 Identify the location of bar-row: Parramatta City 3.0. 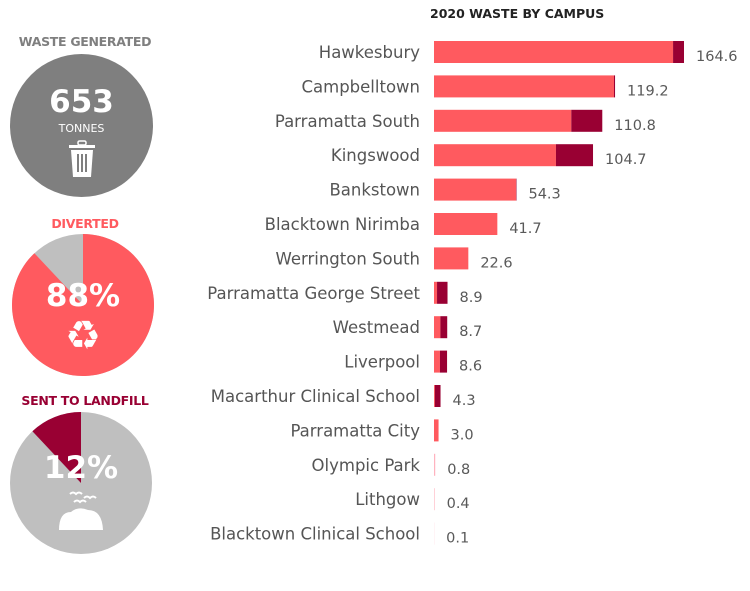
(382, 431).